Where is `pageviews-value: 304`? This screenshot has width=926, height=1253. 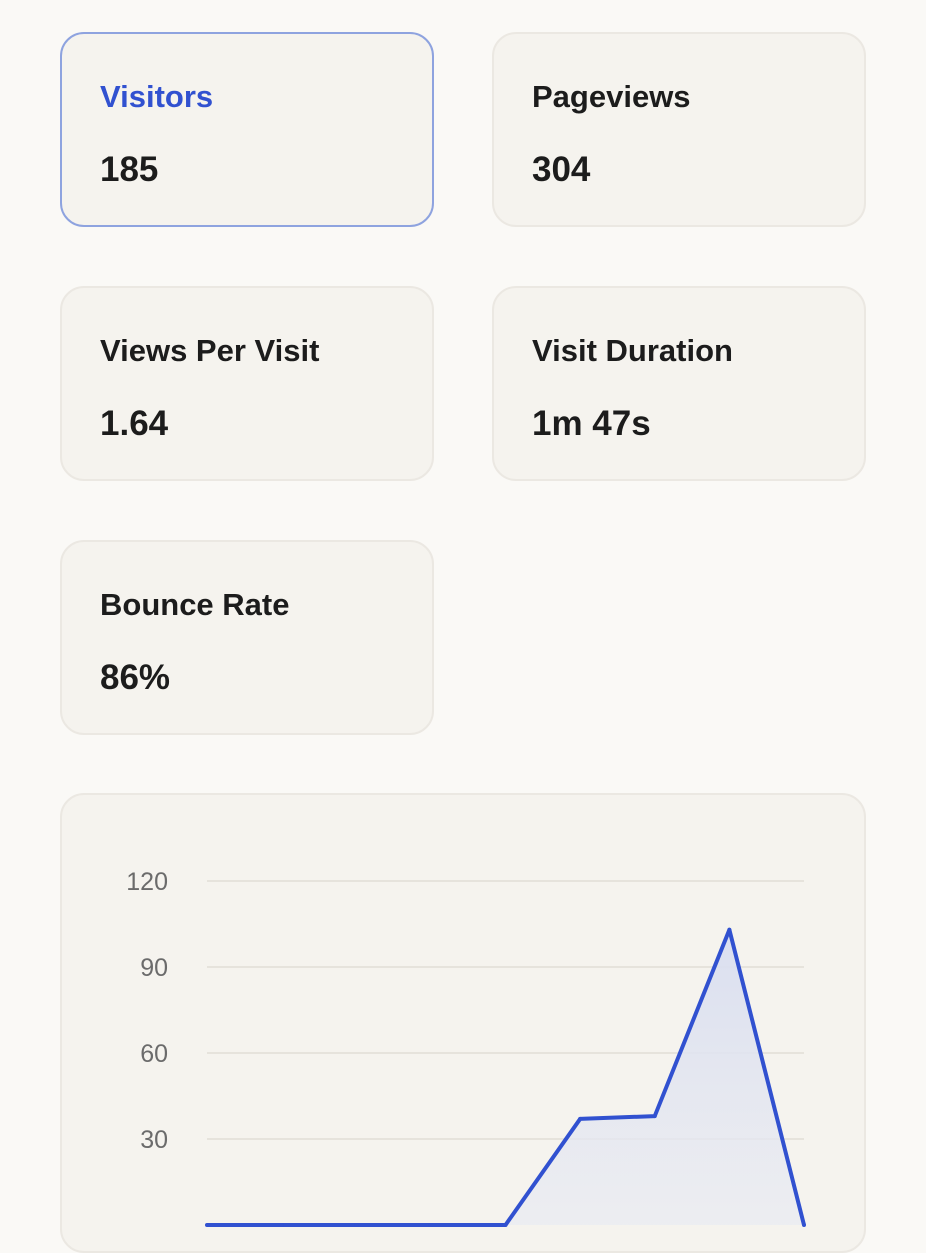
pageviews-value: 304 is located at coordinates (561, 169).